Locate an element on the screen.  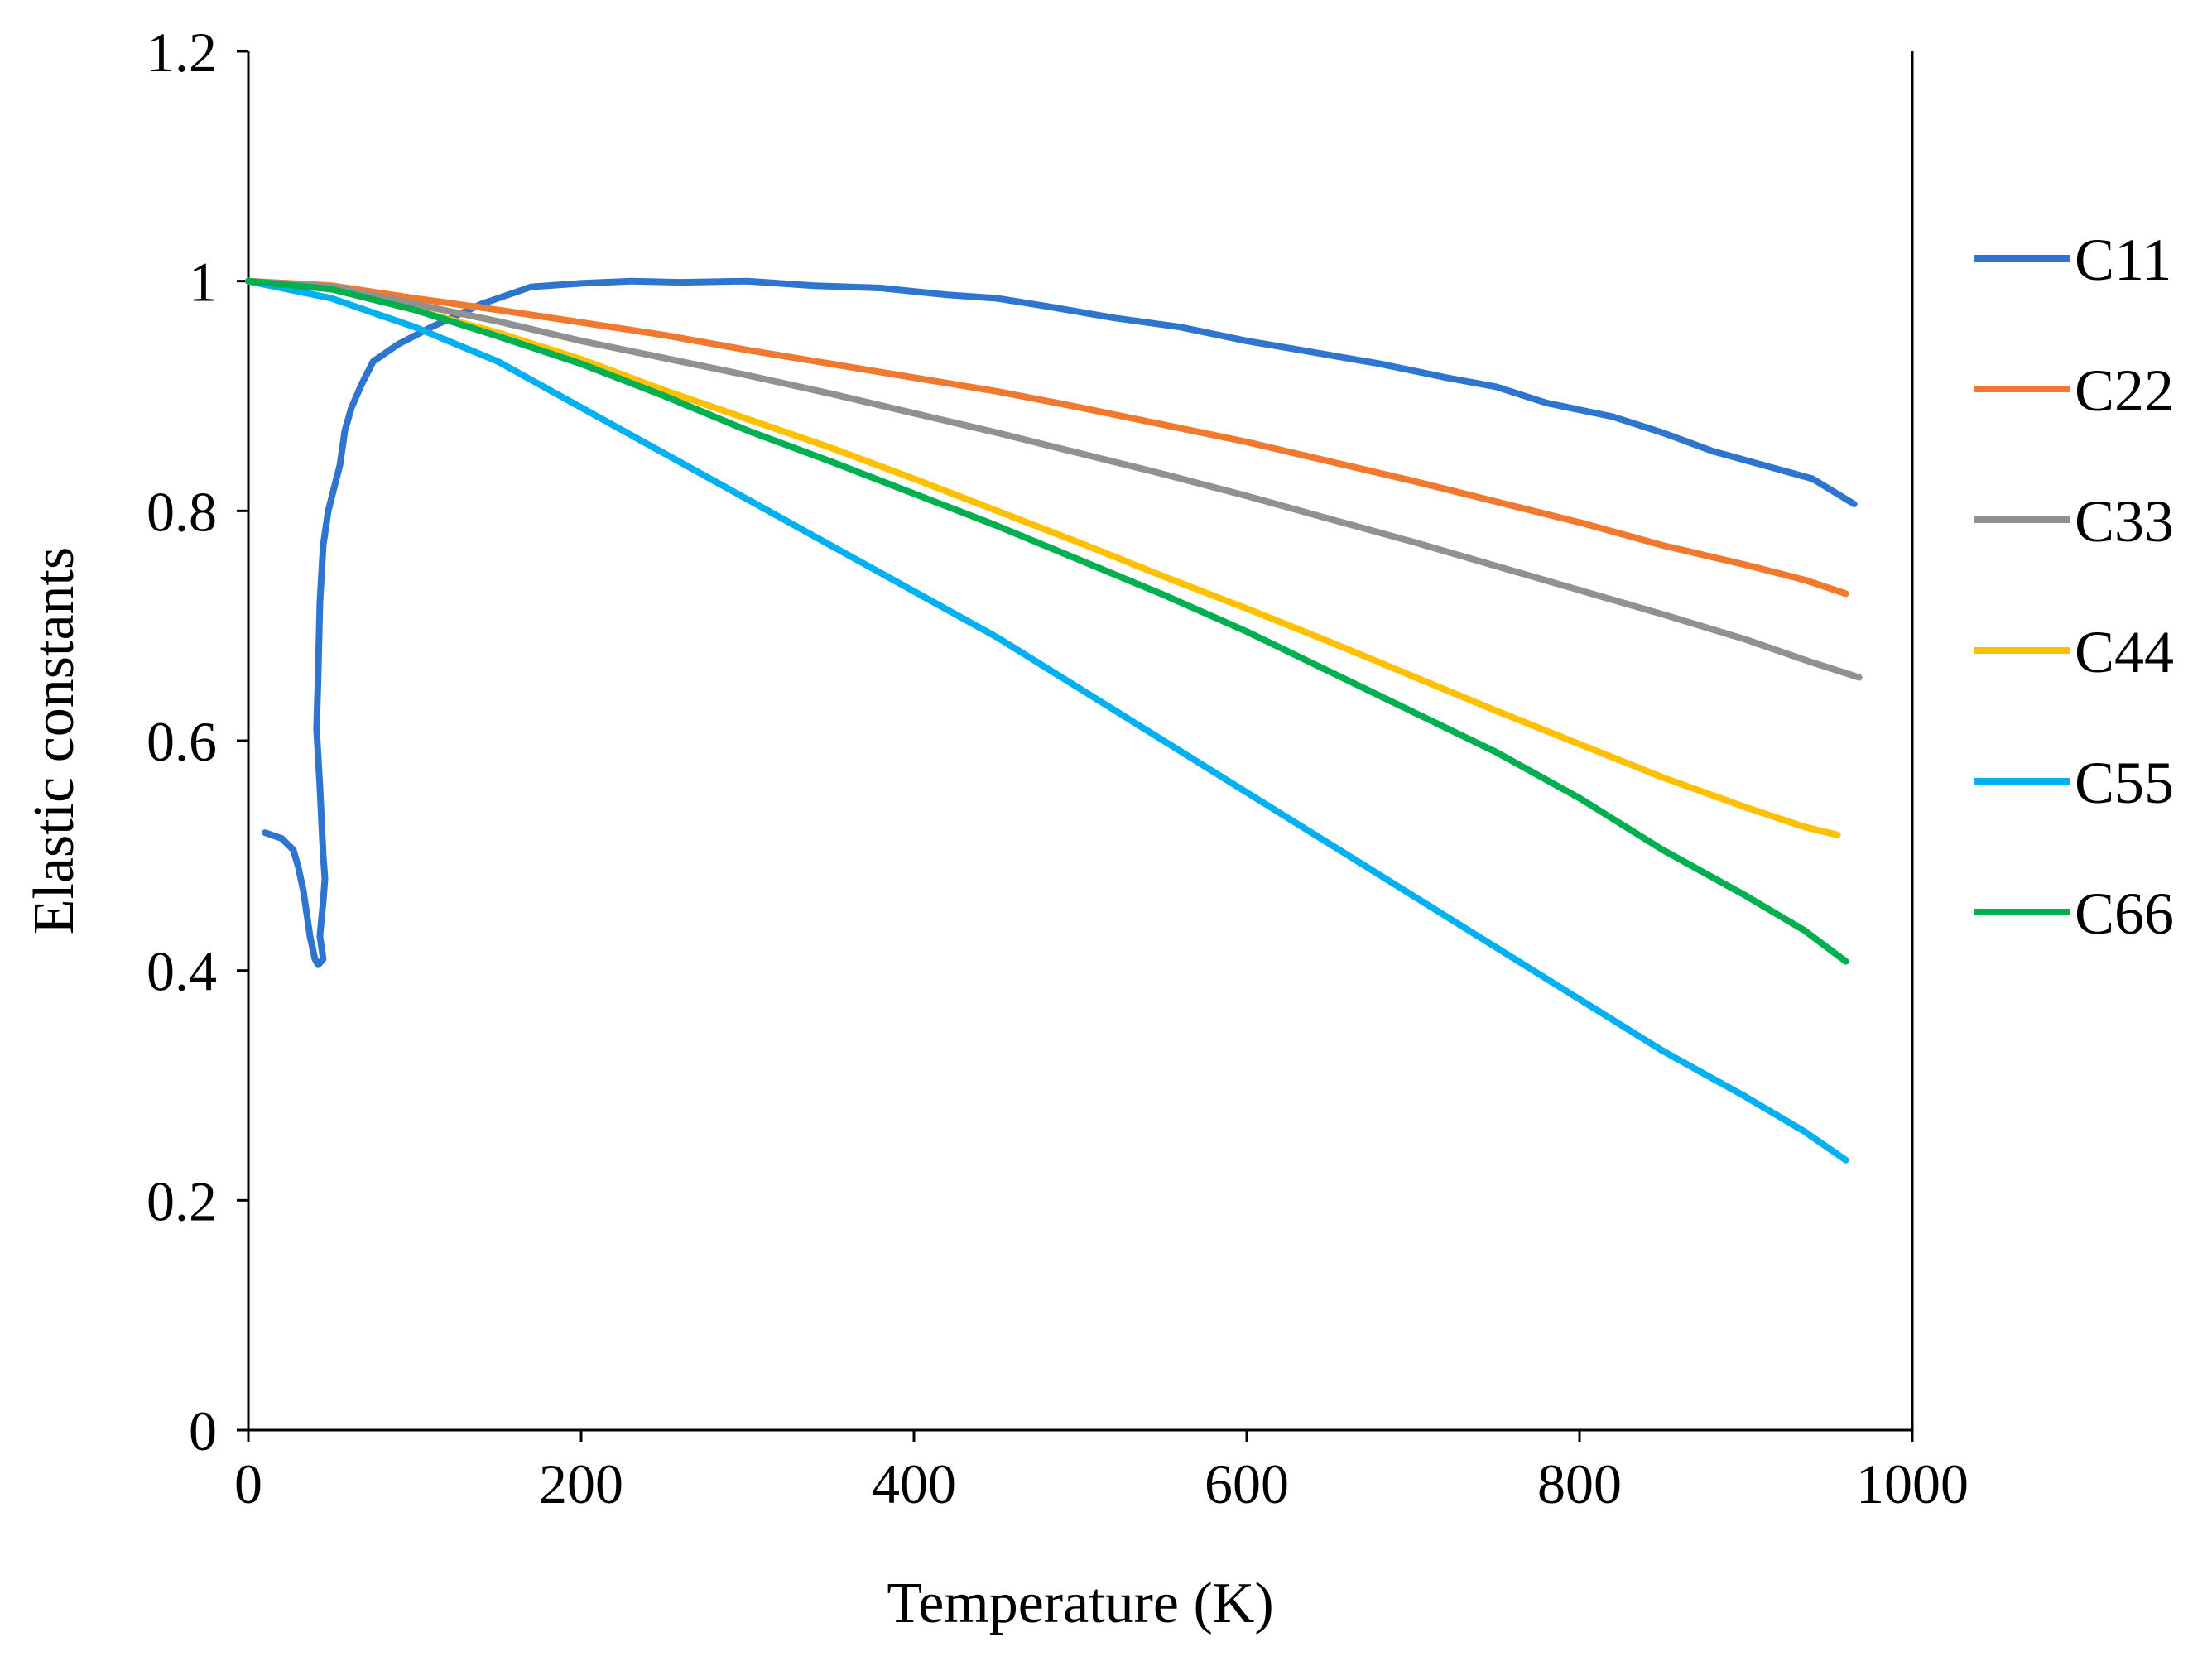
y-tick-label: 1.2 is located at coordinates (182, 52).